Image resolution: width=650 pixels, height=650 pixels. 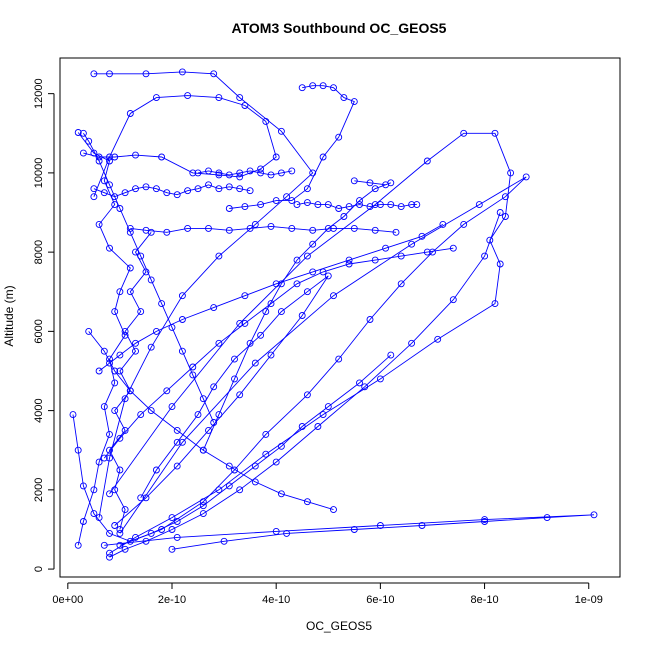 I want to click on x-tick-label: 0e+00, so click(x=67, y=600).